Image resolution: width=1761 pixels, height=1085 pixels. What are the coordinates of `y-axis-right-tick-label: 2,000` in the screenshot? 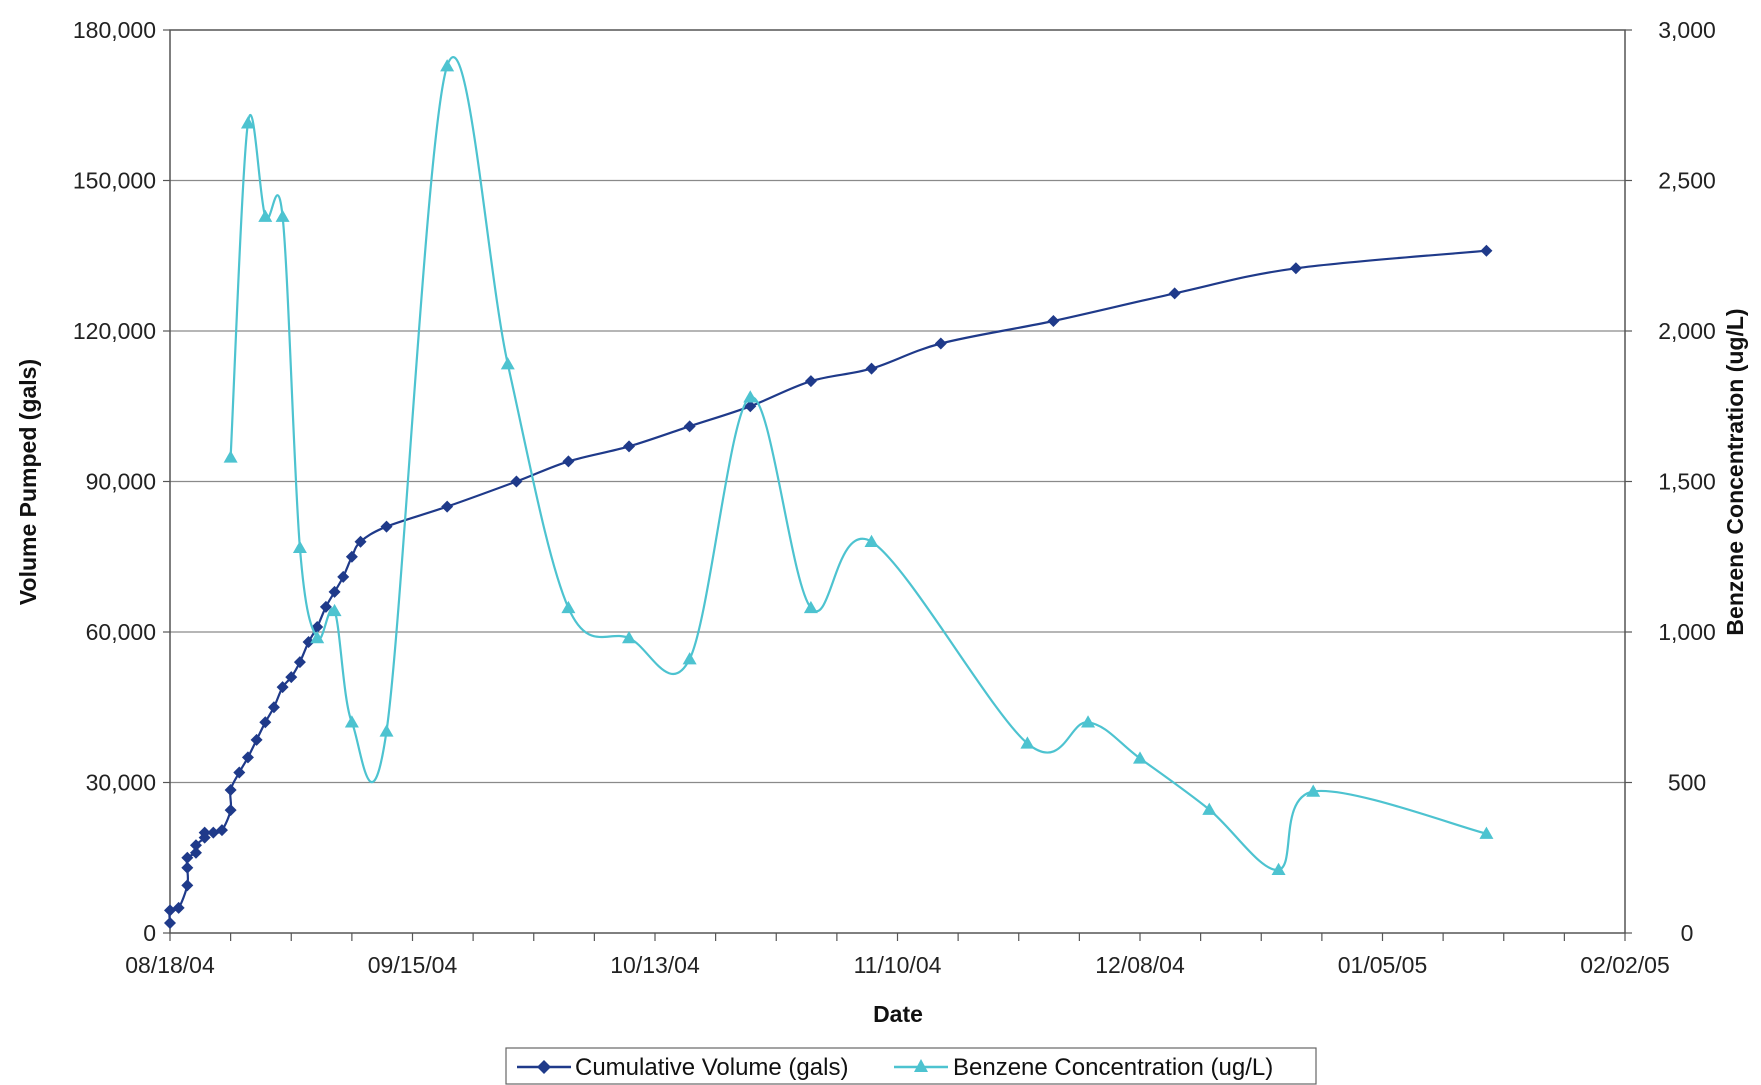 It's located at (1687, 331).